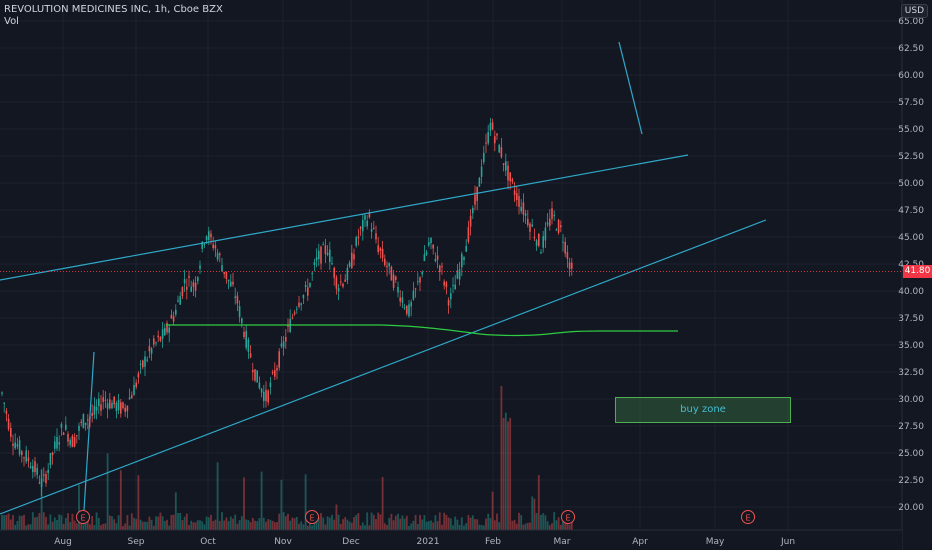 The width and height of the screenshot is (932, 550). What do you see at coordinates (113, 9) in the screenshot?
I see `symbol-title: REVOLUTION MEDICINES INC, 1h, Cboe BZX` at bounding box center [113, 9].